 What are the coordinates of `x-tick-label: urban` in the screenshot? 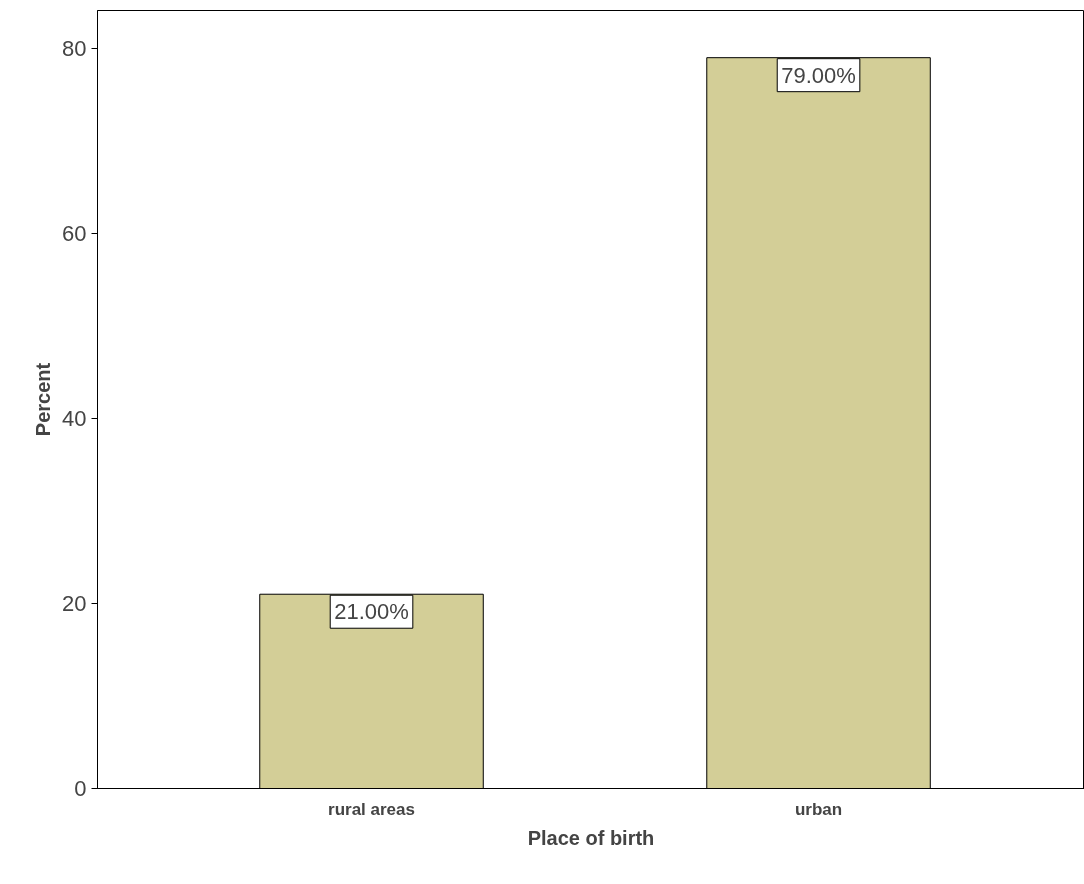 It's located at (818, 809).